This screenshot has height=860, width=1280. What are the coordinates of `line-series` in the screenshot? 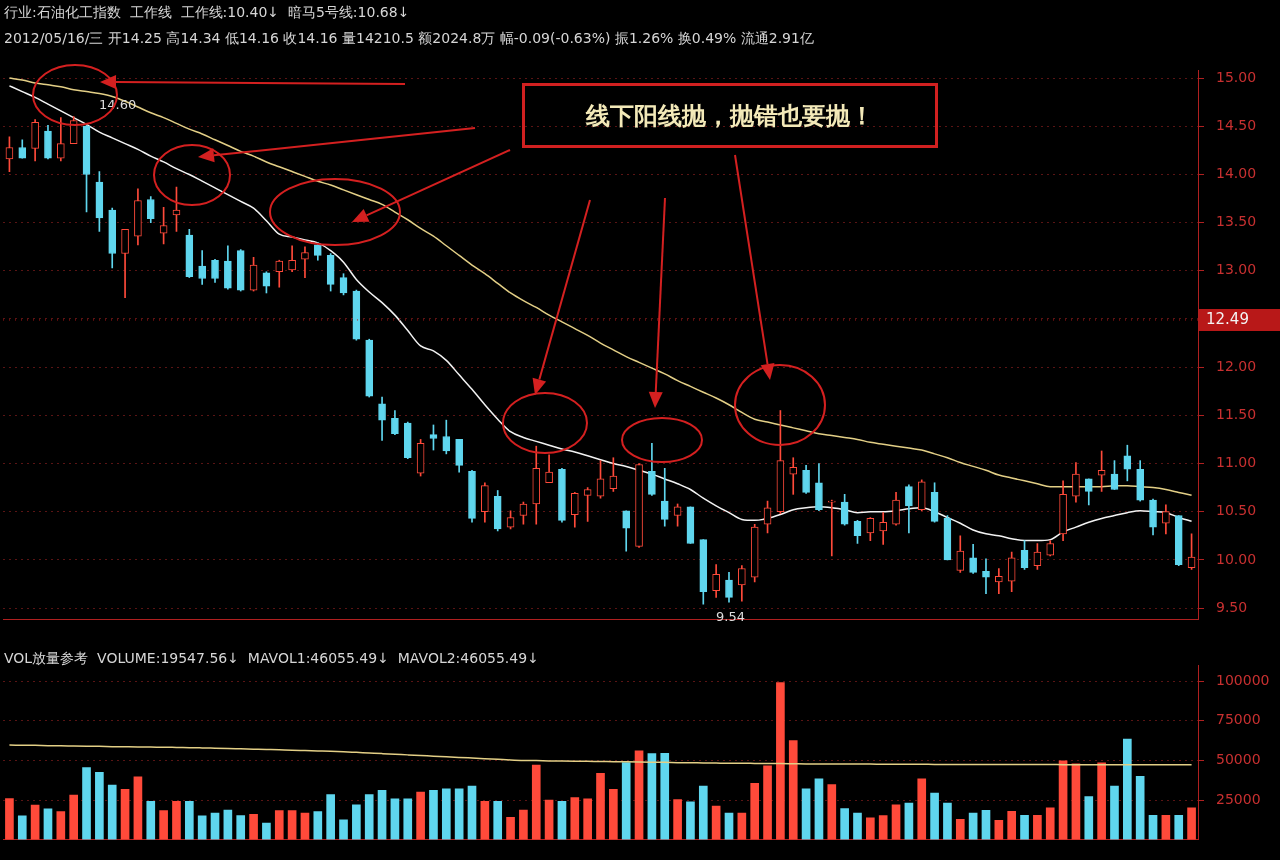 It's located at (600, 755).